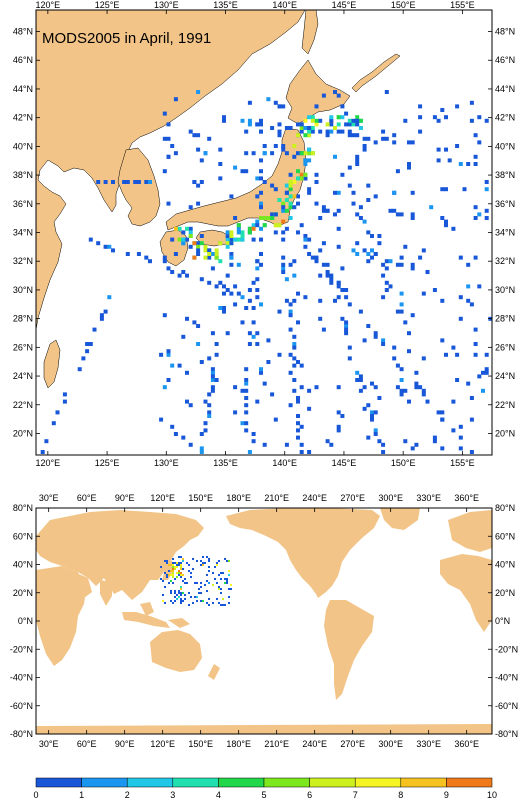 The width and height of the screenshot is (529, 808). What do you see at coordinates (349, 650) in the screenshot?
I see `south-america` at bounding box center [349, 650].